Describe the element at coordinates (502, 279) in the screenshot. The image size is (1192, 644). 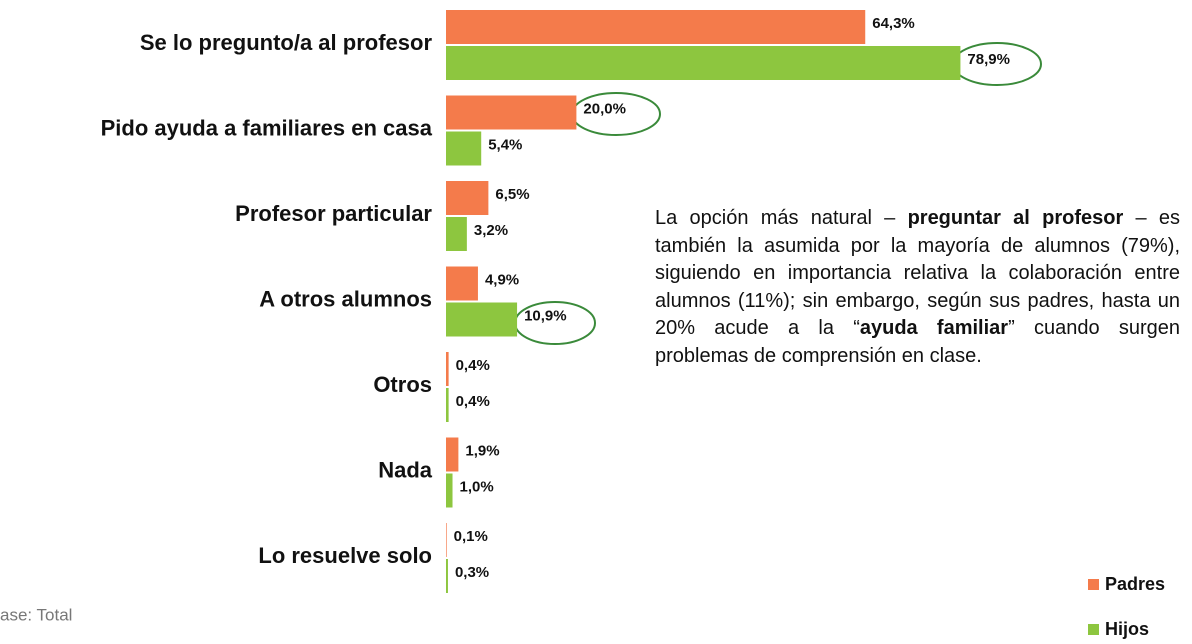
I see `data-label: 4,9%` at that location.